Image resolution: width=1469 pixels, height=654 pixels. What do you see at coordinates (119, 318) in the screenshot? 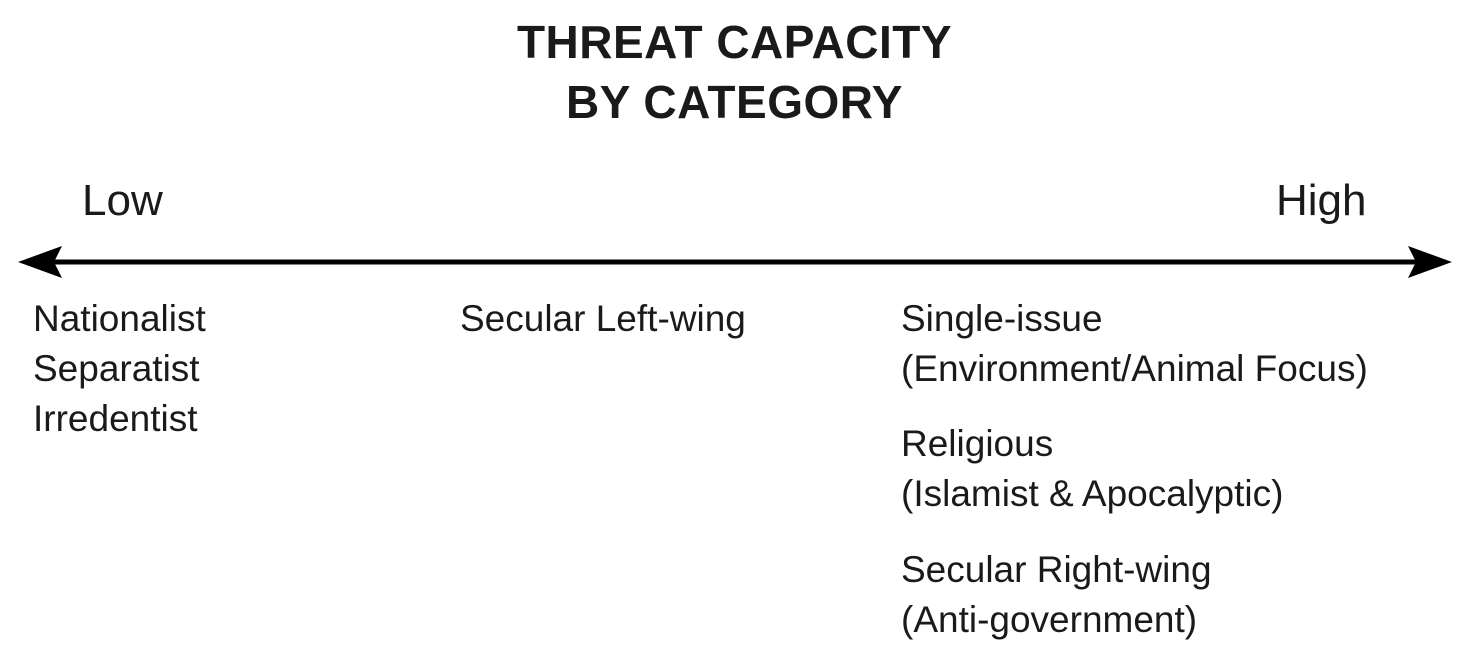
I see `category-nationalist: Nationalist` at bounding box center [119, 318].